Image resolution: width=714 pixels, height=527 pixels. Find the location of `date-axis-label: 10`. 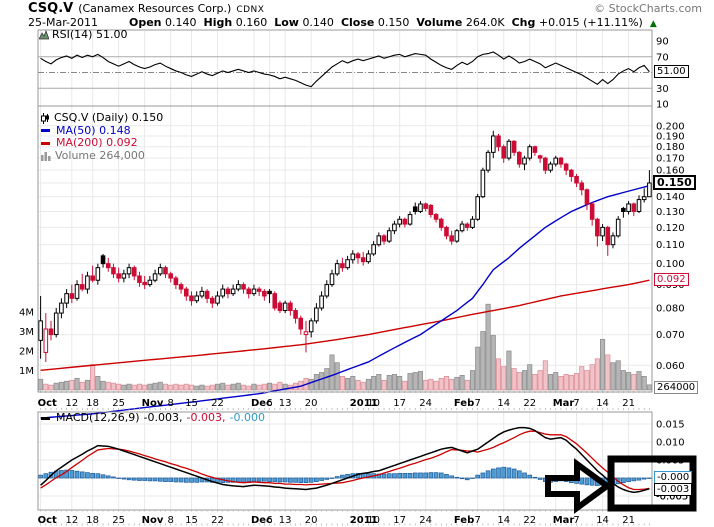

date-axis-label: 10 is located at coordinates (373, 520).